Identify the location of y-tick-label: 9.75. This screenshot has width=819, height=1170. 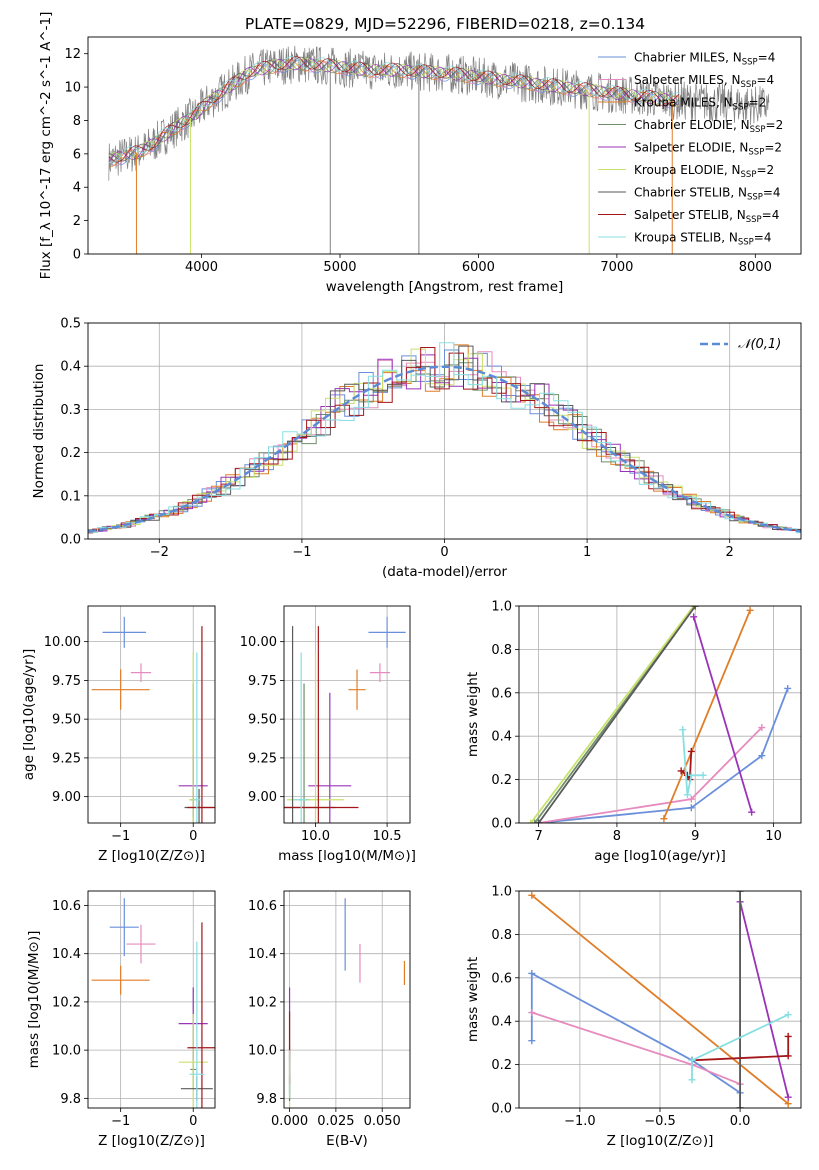
(262, 681).